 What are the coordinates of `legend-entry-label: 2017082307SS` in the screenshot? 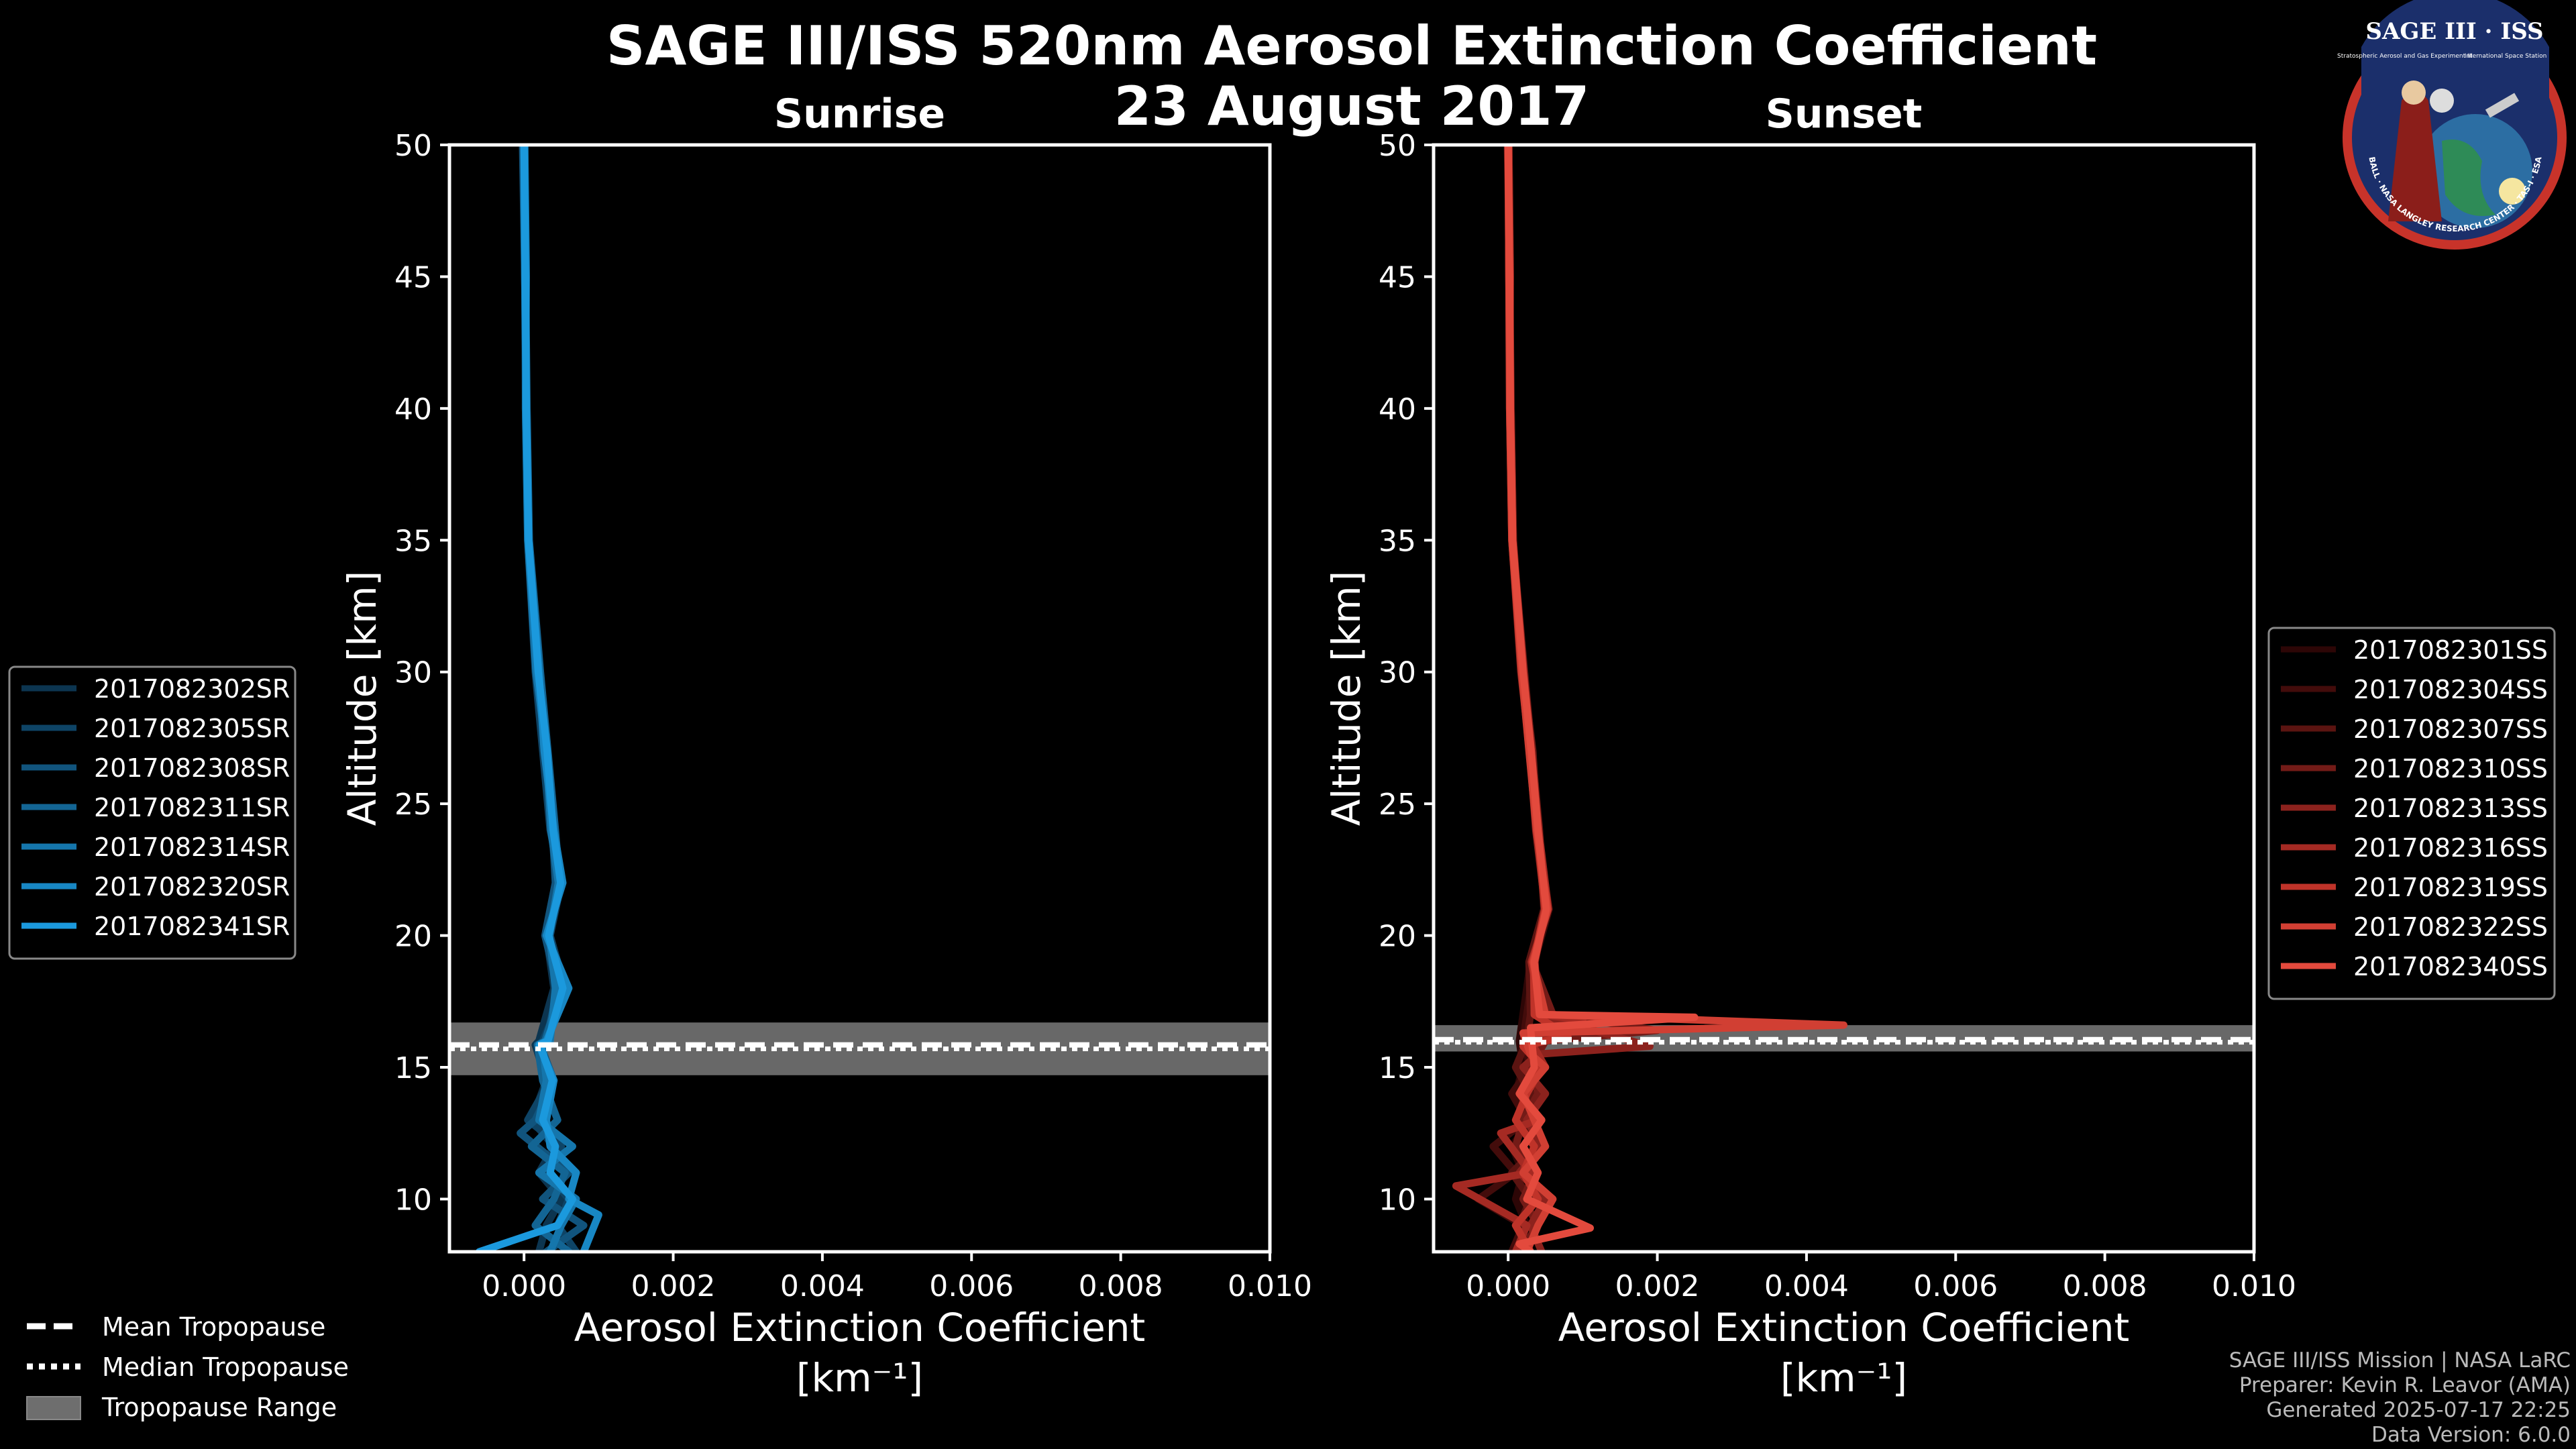 It's located at (2450, 729).